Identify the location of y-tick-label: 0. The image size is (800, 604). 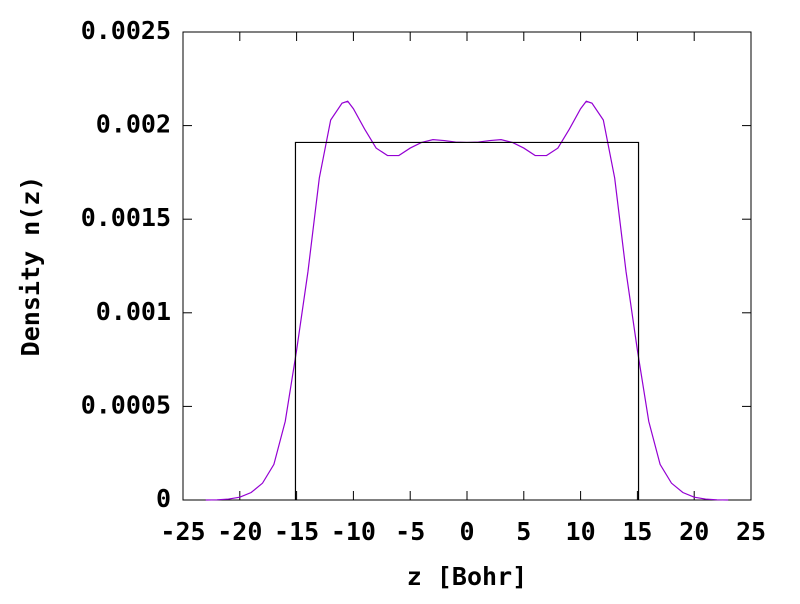
(163, 498).